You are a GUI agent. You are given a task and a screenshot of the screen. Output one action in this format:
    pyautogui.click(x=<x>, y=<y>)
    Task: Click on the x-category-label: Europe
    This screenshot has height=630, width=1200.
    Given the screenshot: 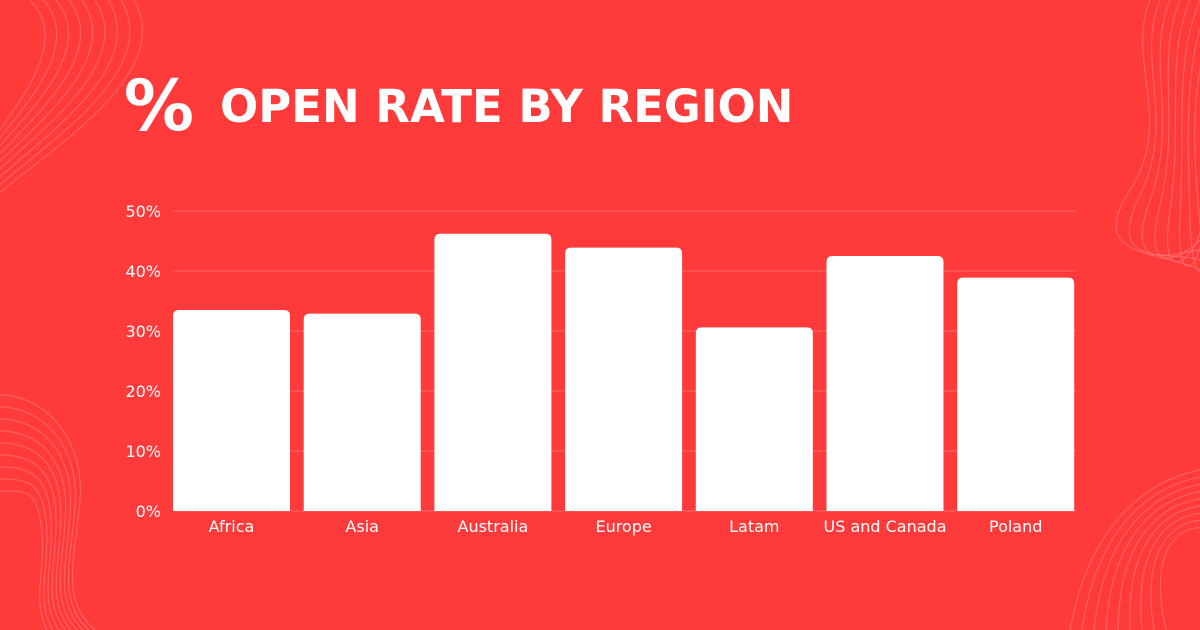 What is the action you would take?
    pyautogui.click(x=623, y=526)
    